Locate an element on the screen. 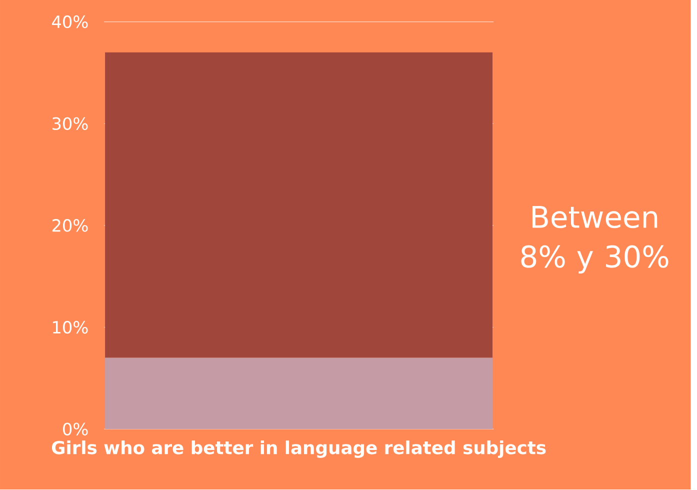  x-tick-label: Girls who are better in language related subjects is located at coordinates (299, 449).